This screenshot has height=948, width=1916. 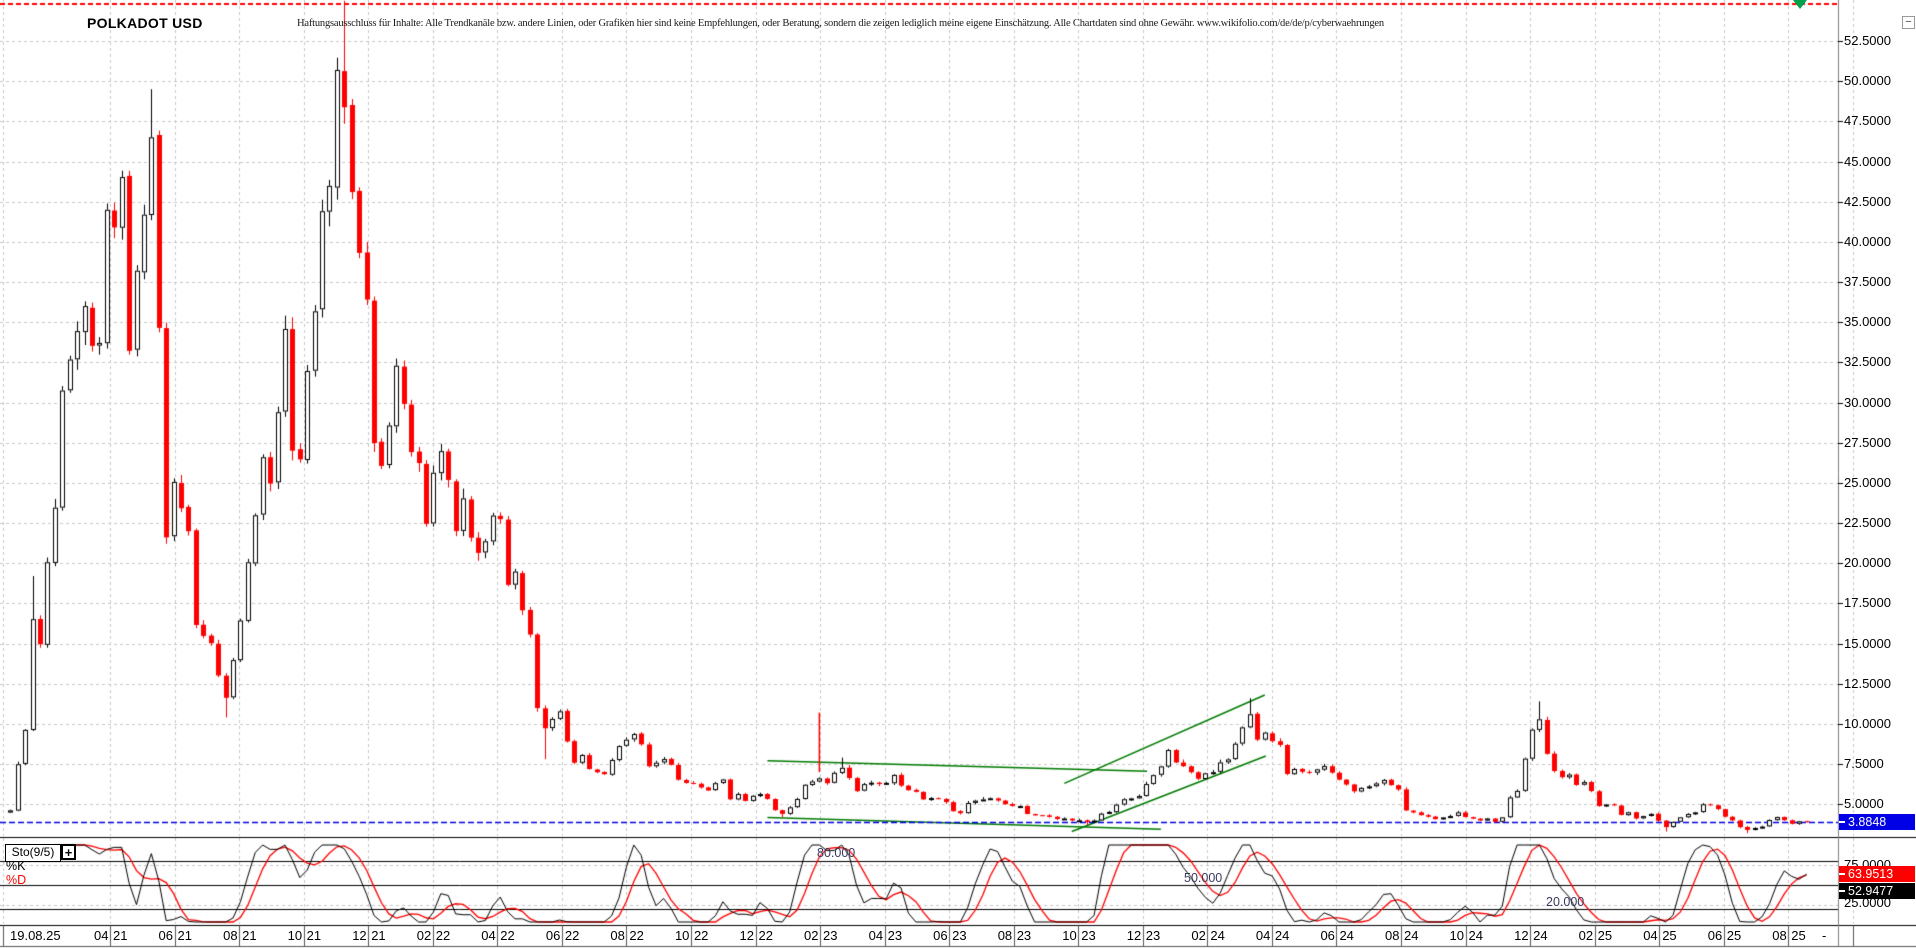 I want to click on chart-title: POLKADOT USD, so click(x=145, y=23).